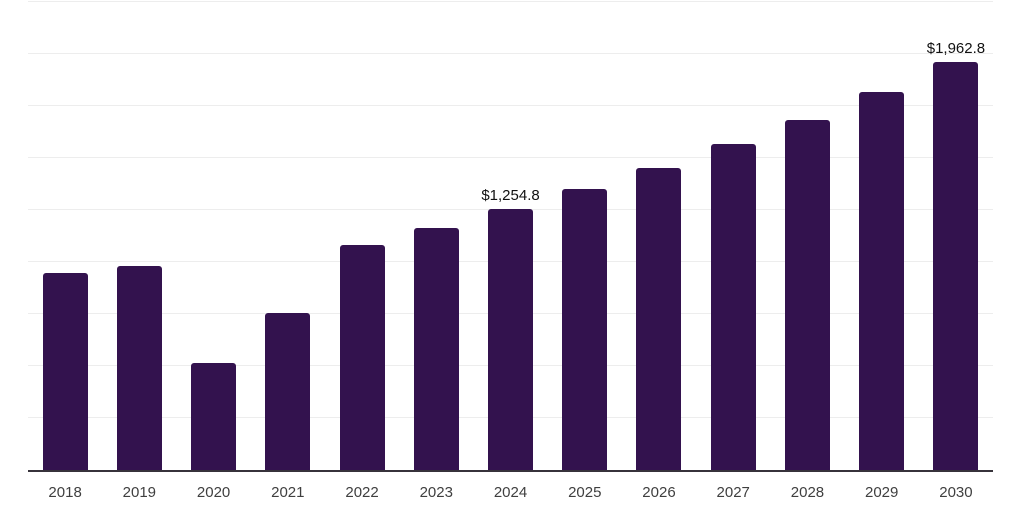 The height and width of the screenshot is (512, 1024). I want to click on x-axis-tick-label: 2029, so click(882, 492).